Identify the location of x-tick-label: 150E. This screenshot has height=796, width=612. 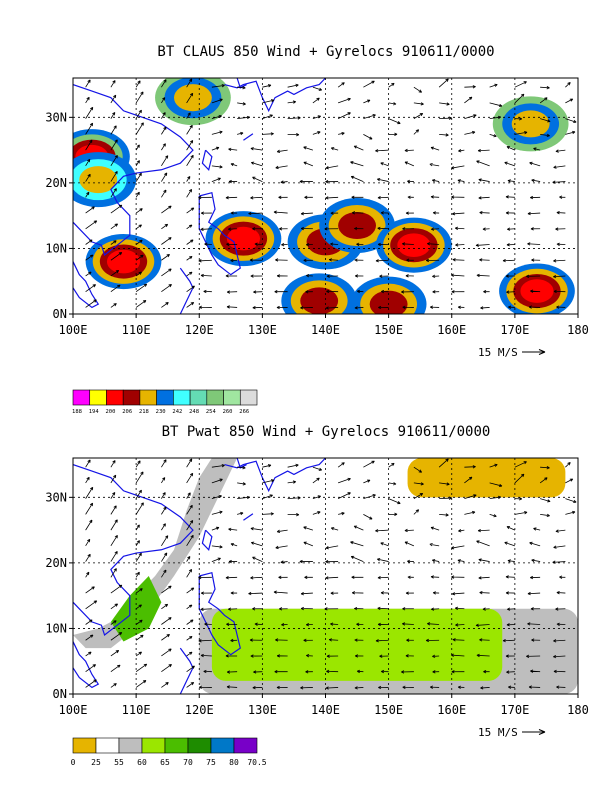
(388, 710).